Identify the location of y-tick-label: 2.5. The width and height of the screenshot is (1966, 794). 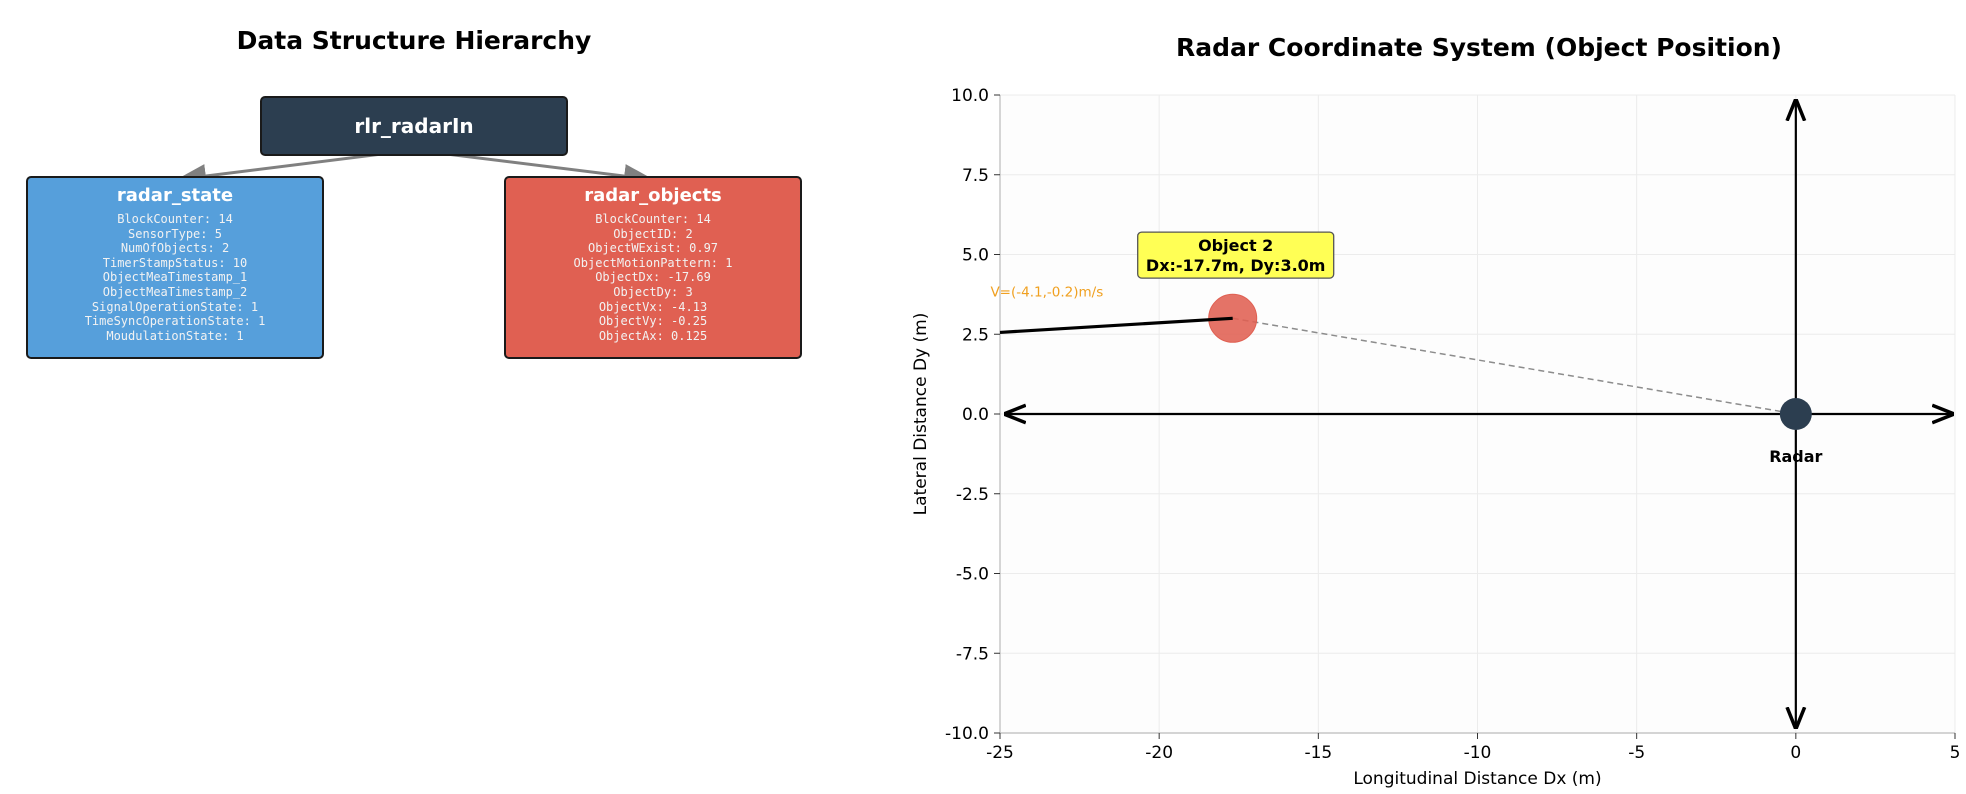
(975, 335).